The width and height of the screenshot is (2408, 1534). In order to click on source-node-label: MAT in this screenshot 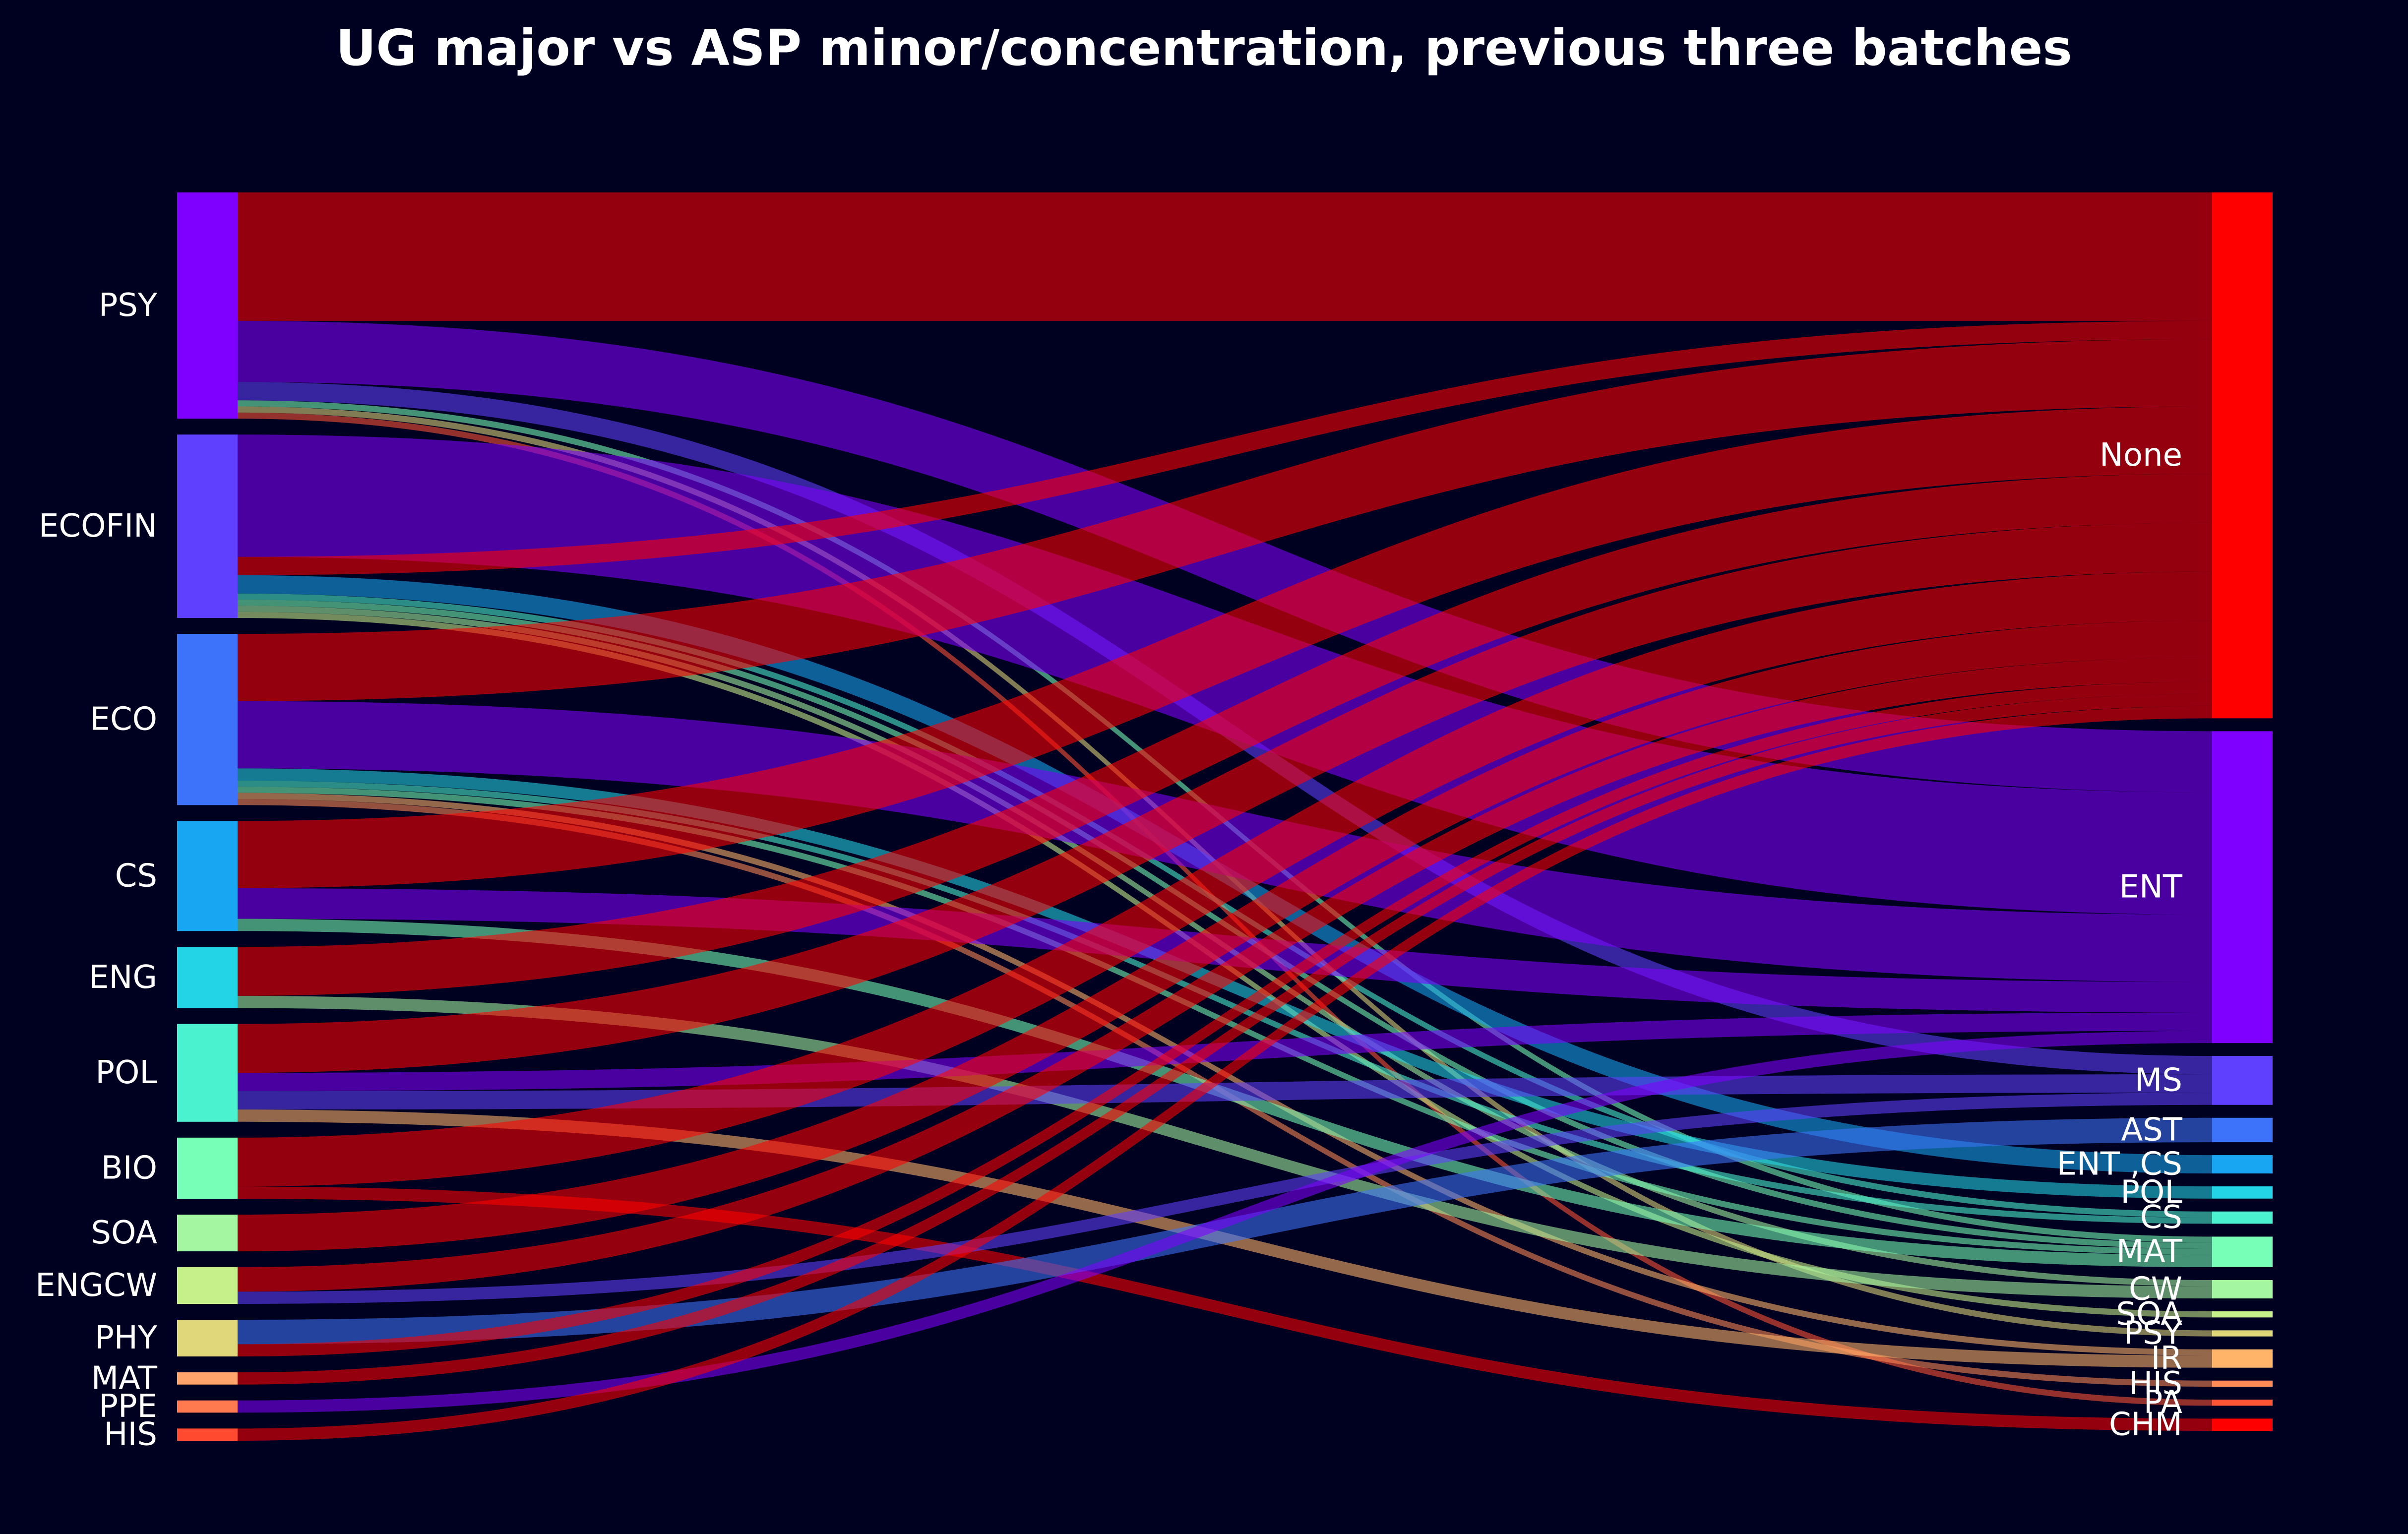, I will do `click(124, 1378)`.